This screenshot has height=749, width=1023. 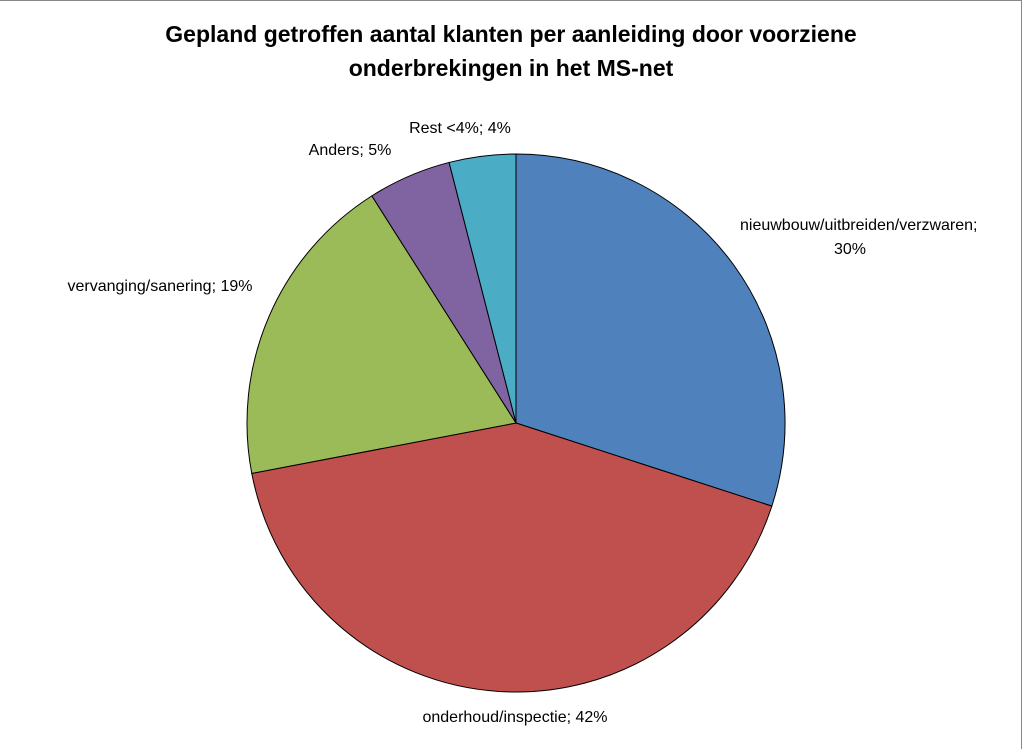 What do you see at coordinates (515, 717) in the screenshot?
I see `data-label: onderhoud/inspectie; 42%` at bounding box center [515, 717].